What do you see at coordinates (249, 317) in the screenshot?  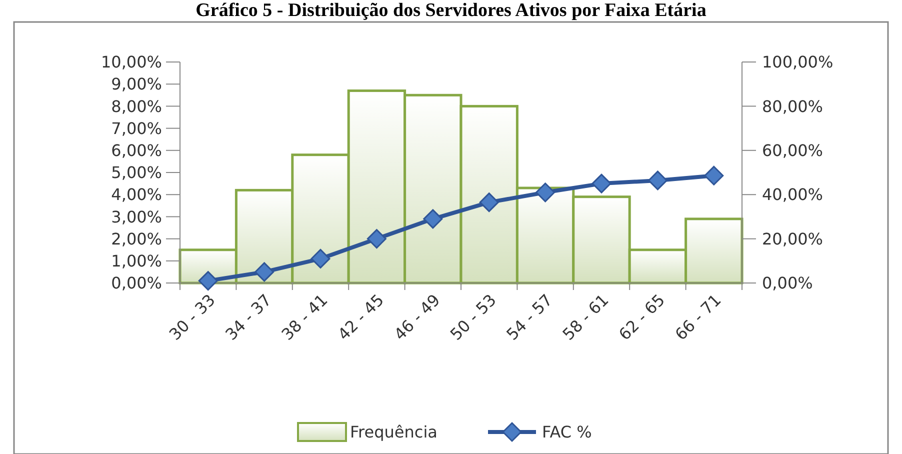 I see `x-tick-label: 34 - 37` at bounding box center [249, 317].